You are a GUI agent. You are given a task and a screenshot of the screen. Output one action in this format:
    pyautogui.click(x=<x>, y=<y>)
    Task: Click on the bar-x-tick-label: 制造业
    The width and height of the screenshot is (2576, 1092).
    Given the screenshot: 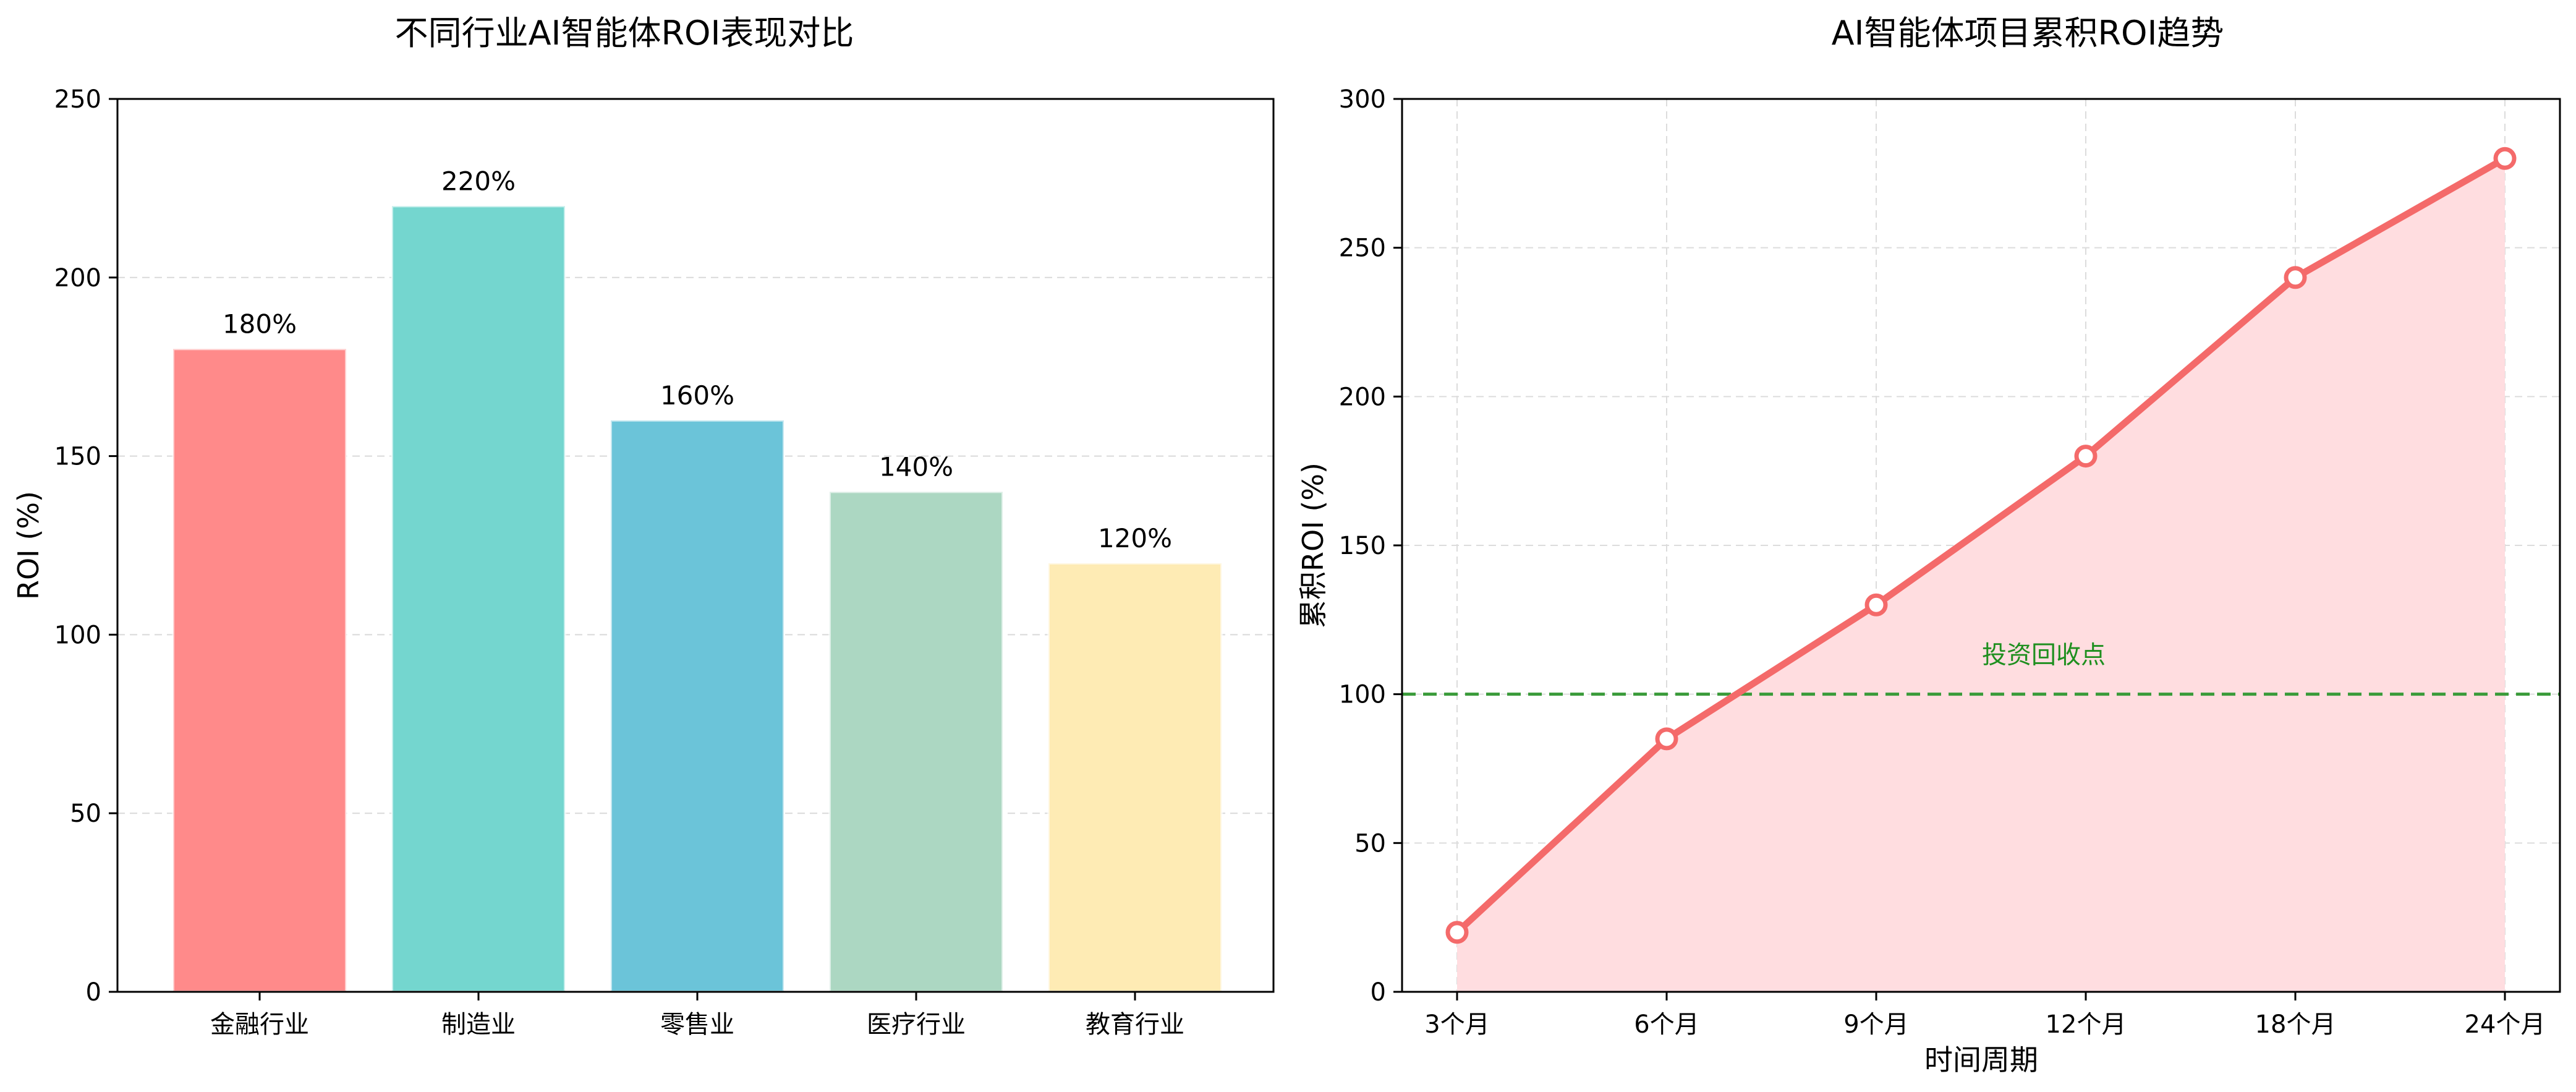 What is the action you would take?
    pyautogui.click(x=478, y=1024)
    